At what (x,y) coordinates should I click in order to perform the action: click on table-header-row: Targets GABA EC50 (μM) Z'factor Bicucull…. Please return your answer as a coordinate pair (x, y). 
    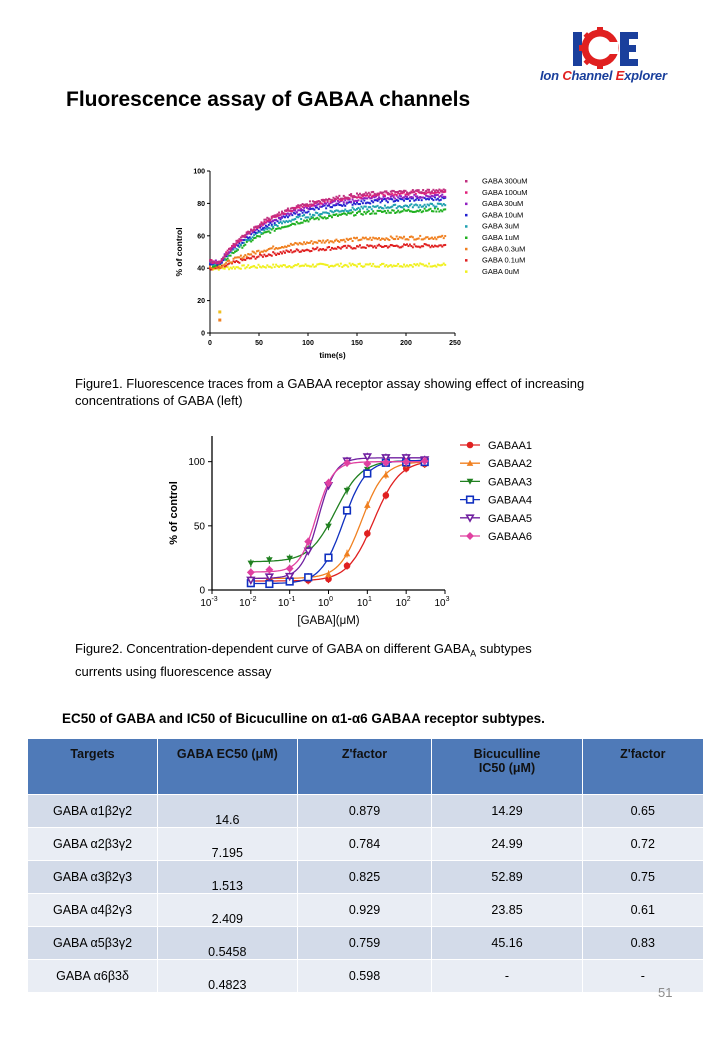
    Looking at the image, I should click on (366, 767).